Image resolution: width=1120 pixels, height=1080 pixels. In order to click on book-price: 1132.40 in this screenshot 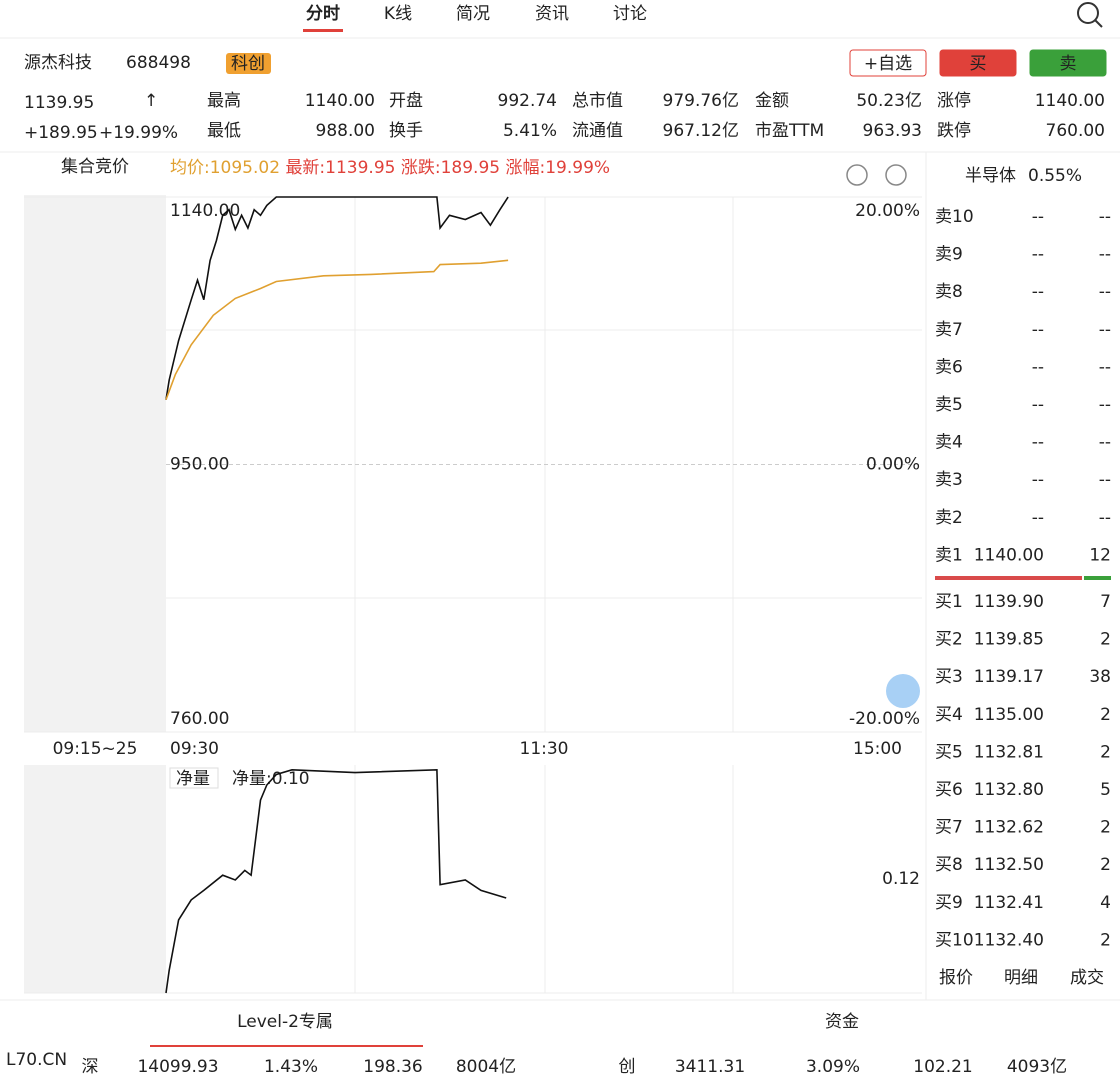, I will do `click(1009, 940)`.